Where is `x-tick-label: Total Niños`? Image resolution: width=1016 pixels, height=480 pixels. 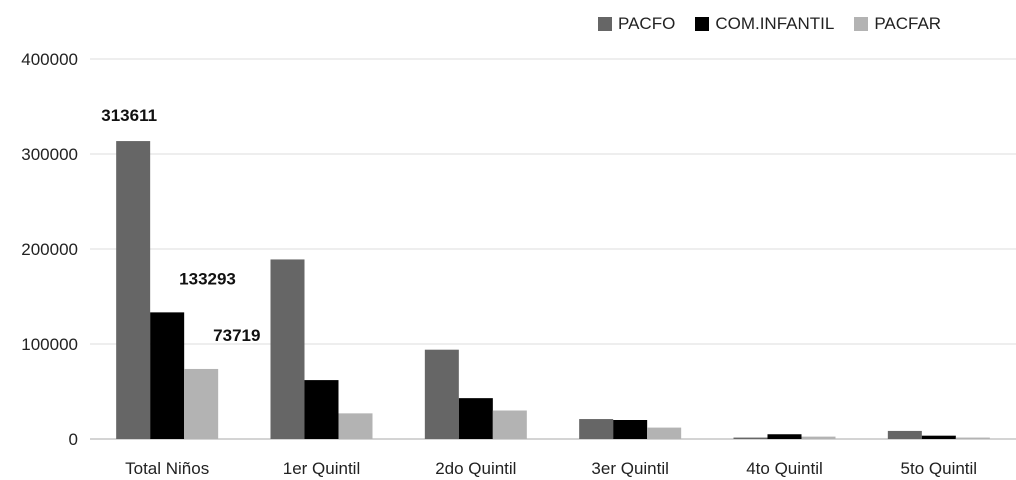 x-tick-label: Total Niños is located at coordinates (167, 468).